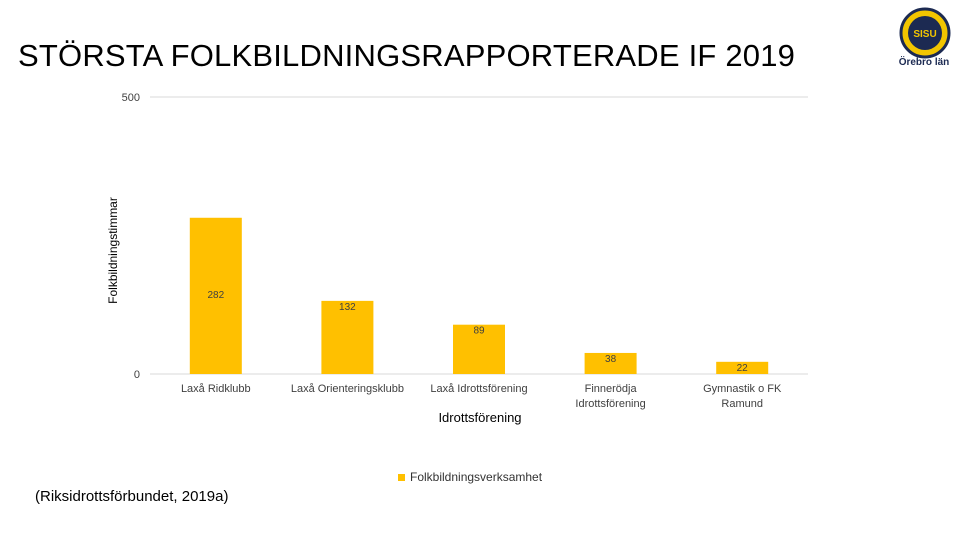 The image size is (960, 540). I want to click on data-label: 38, so click(611, 359).